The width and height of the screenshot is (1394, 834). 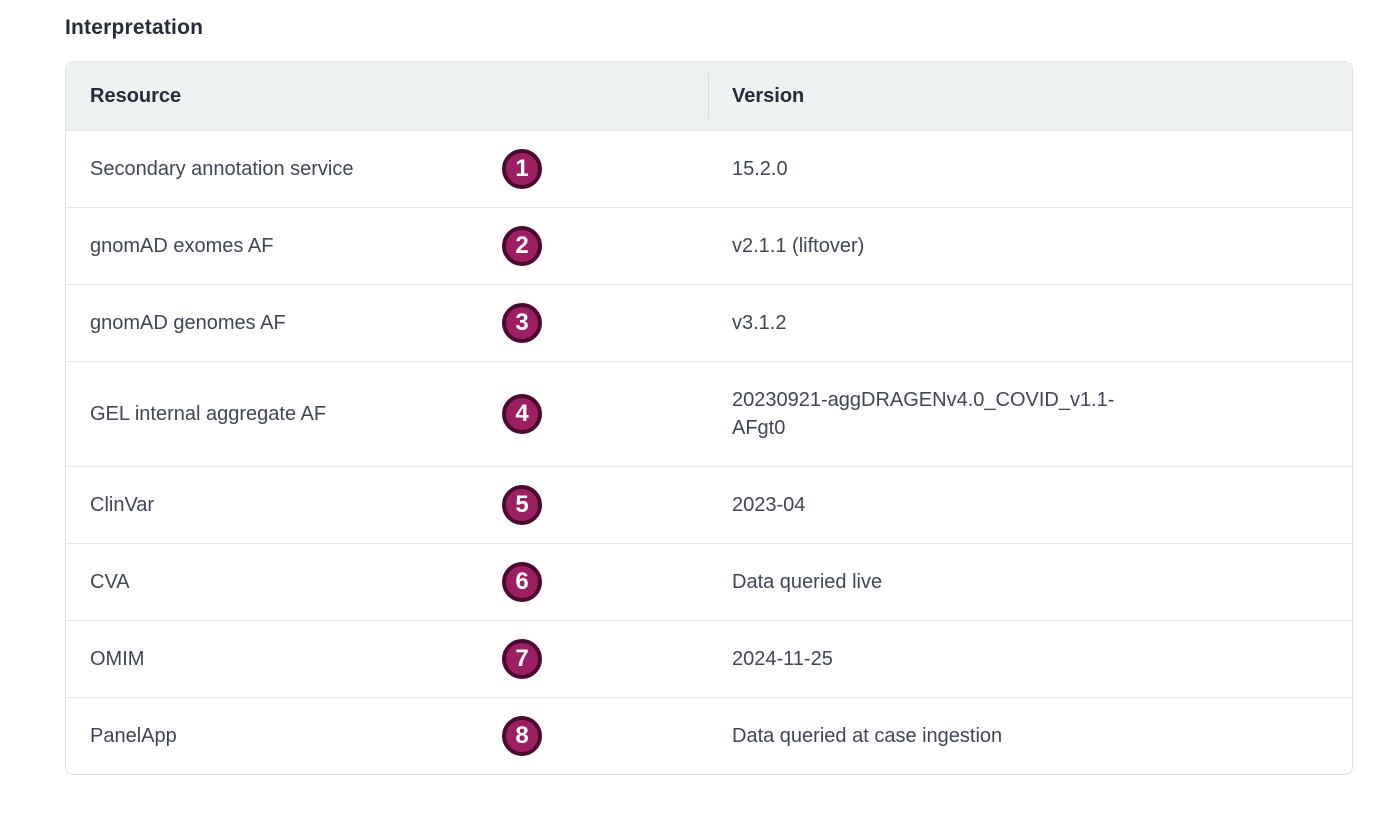 What do you see at coordinates (1030, 659) in the screenshot?
I see `version-cell: 2024-11-25` at bounding box center [1030, 659].